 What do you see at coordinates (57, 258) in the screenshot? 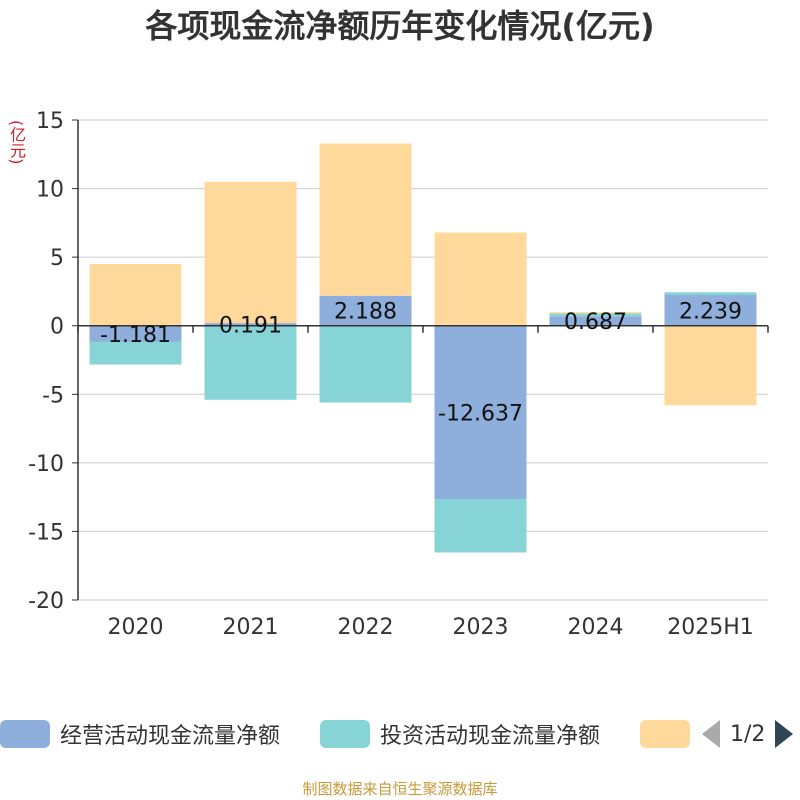
I see `y-tick-label: 5` at bounding box center [57, 258].